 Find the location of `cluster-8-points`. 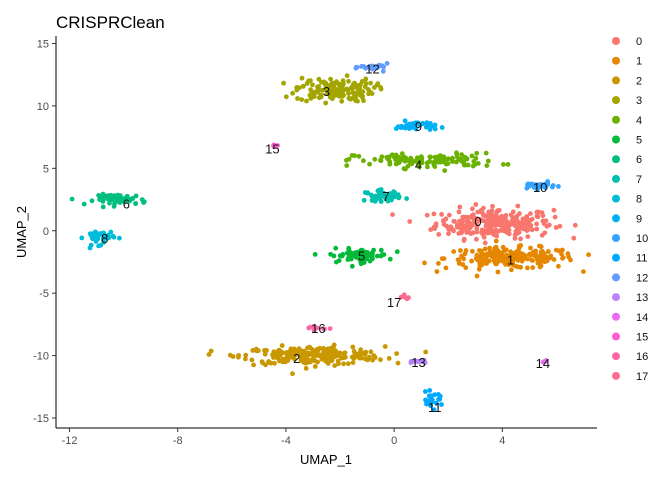

cluster-8-points is located at coordinates (100, 240).